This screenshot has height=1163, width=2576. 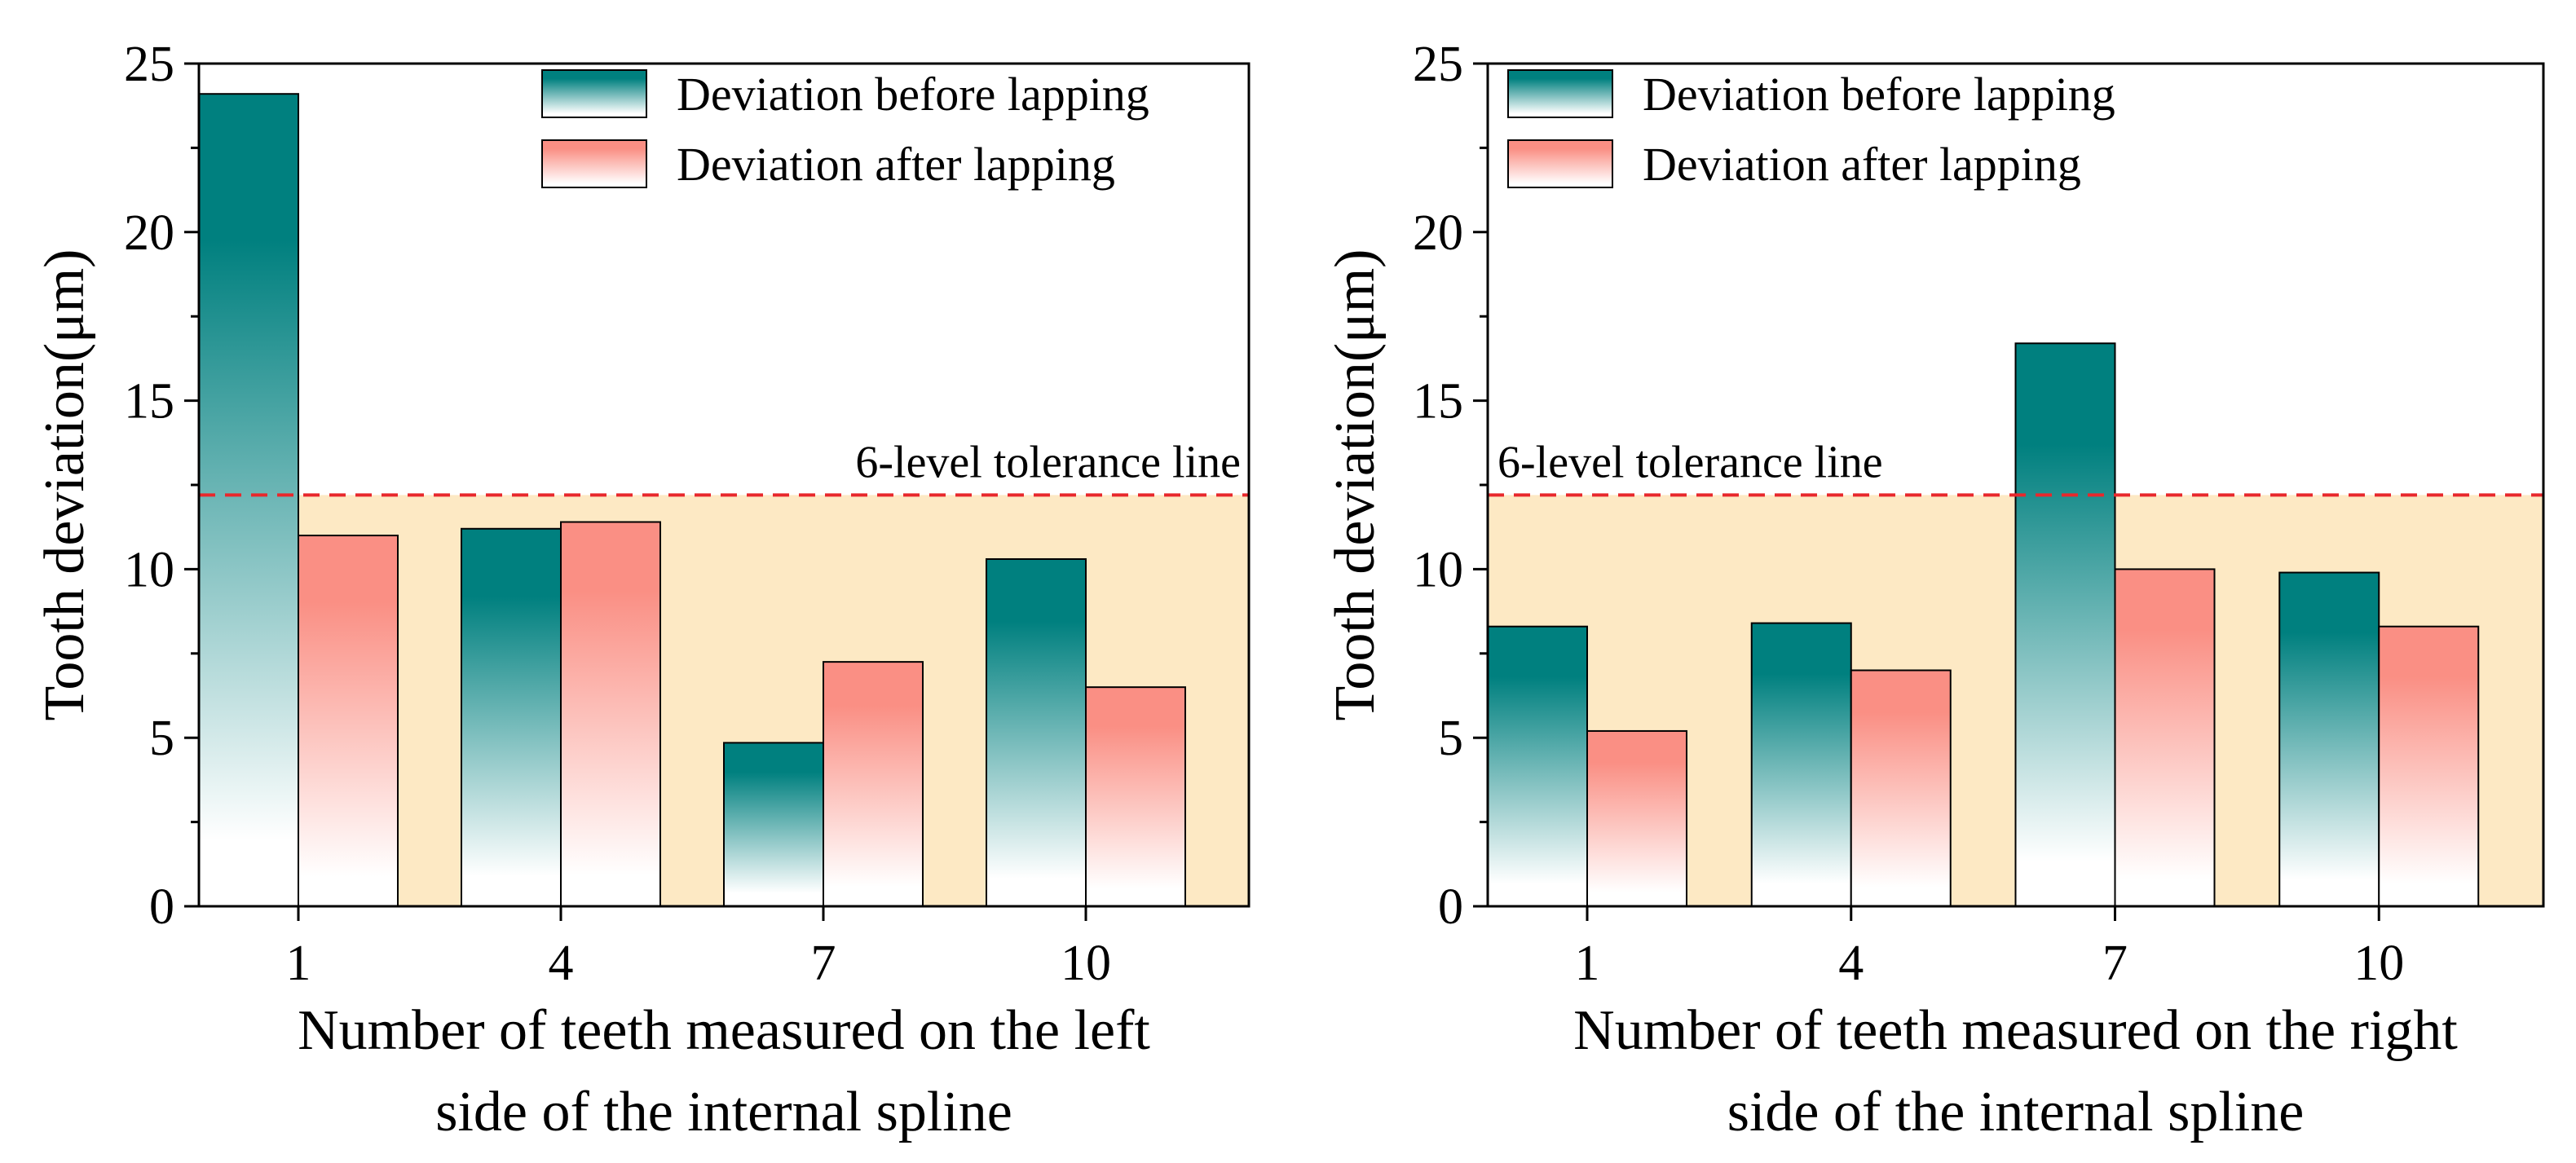 What do you see at coordinates (2015, 1030) in the screenshot?
I see `x-axis-title-line: Number of teeth measured on the right` at bounding box center [2015, 1030].